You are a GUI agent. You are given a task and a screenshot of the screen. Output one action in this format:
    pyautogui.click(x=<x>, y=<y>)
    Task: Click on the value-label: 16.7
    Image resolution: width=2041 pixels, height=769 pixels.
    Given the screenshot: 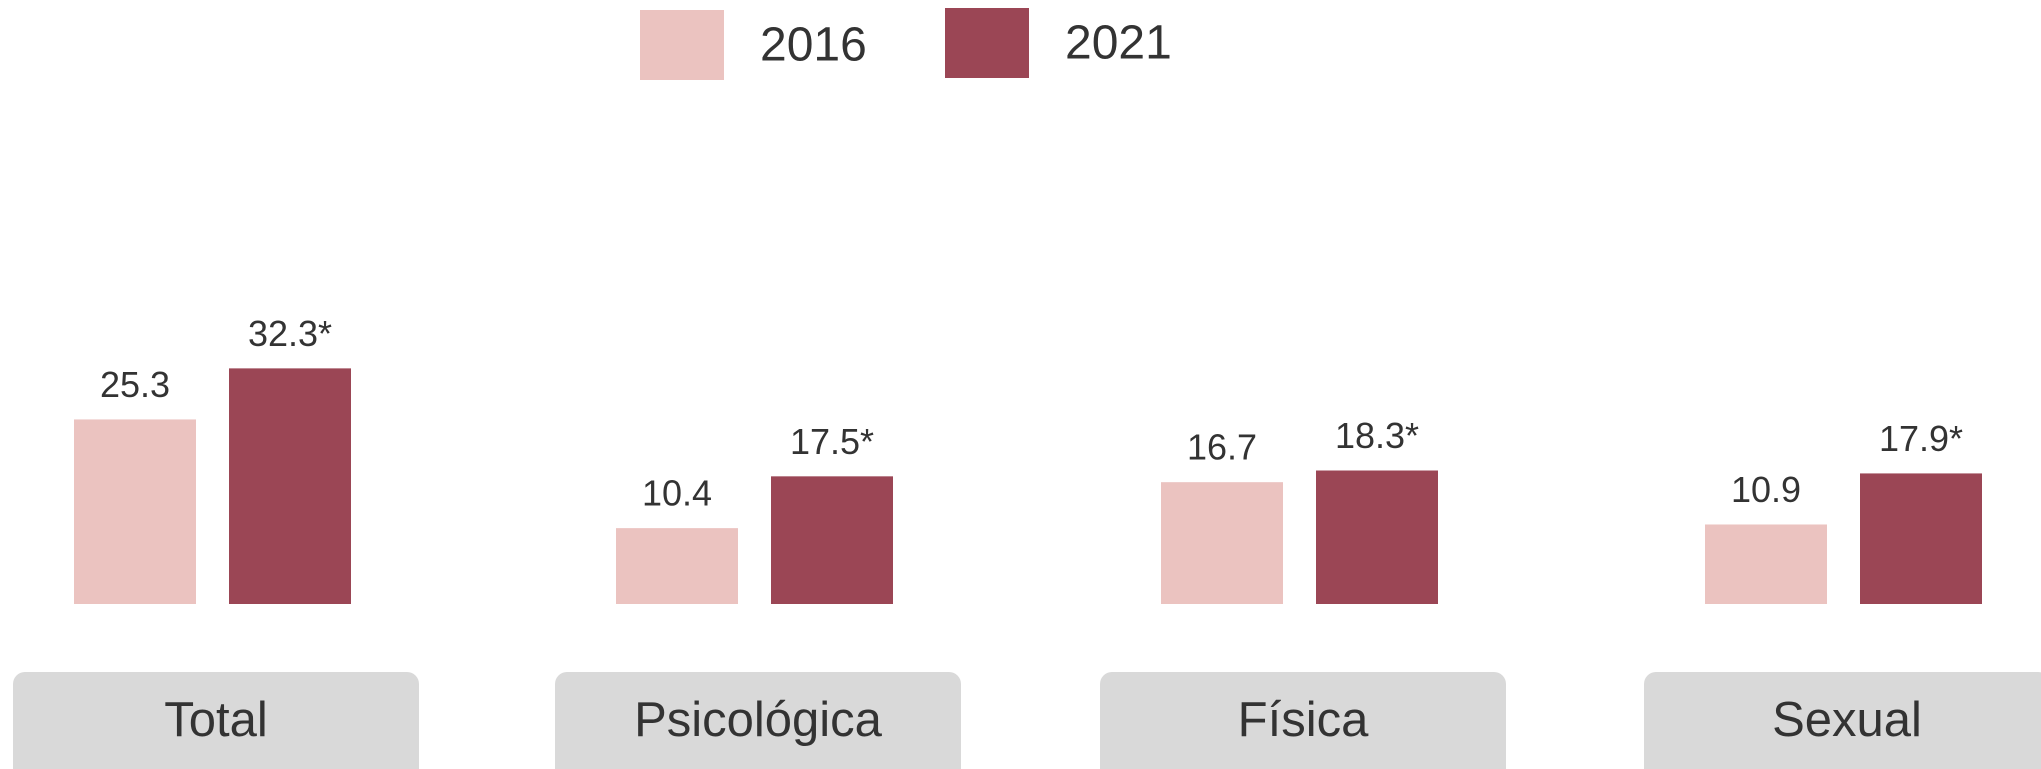 What is the action you would take?
    pyautogui.click(x=1222, y=447)
    